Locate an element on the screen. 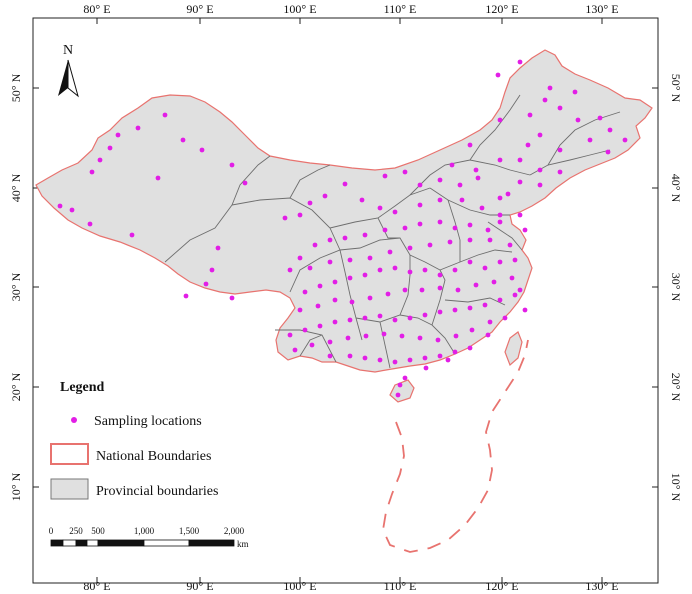  tick-label-bottom: 110° E is located at coordinates (400, 586).